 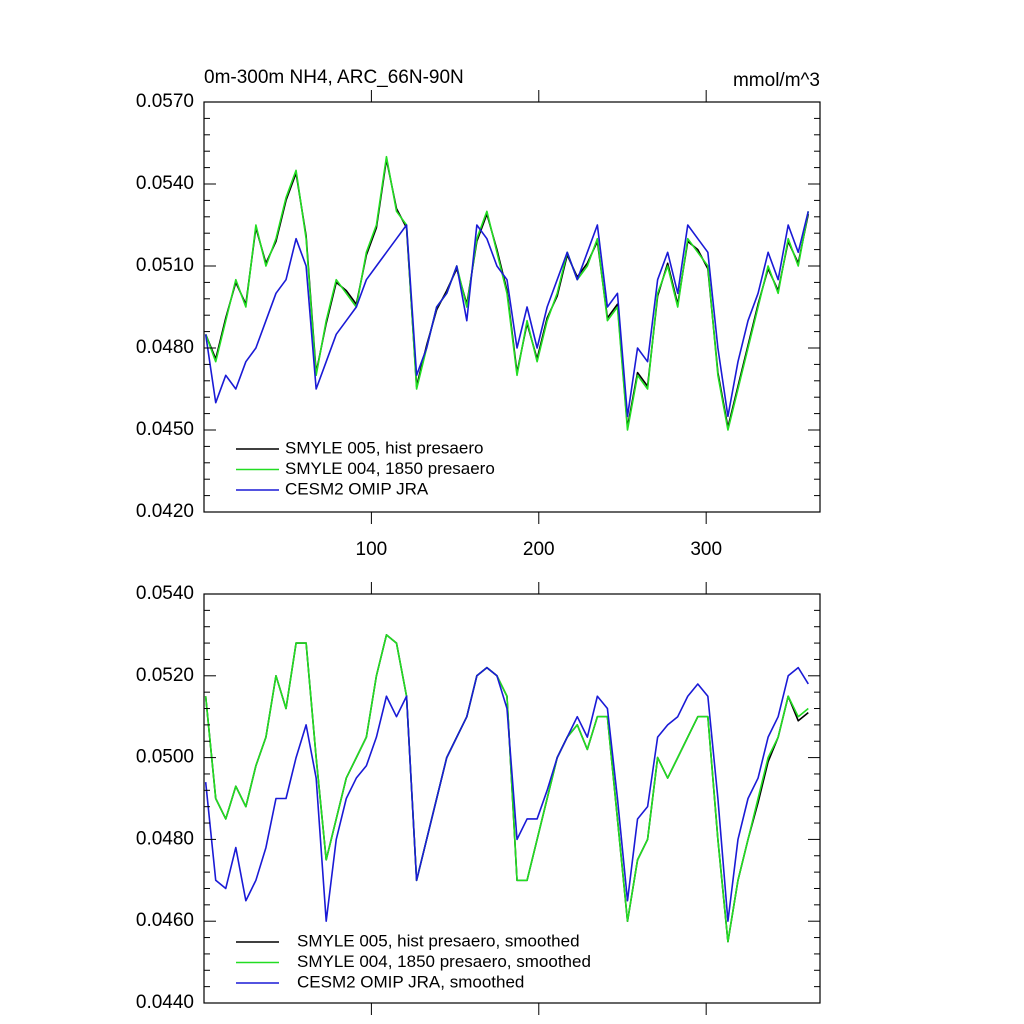 What do you see at coordinates (165, 265) in the screenshot?
I see `y-tick-label: 0.0510` at bounding box center [165, 265].